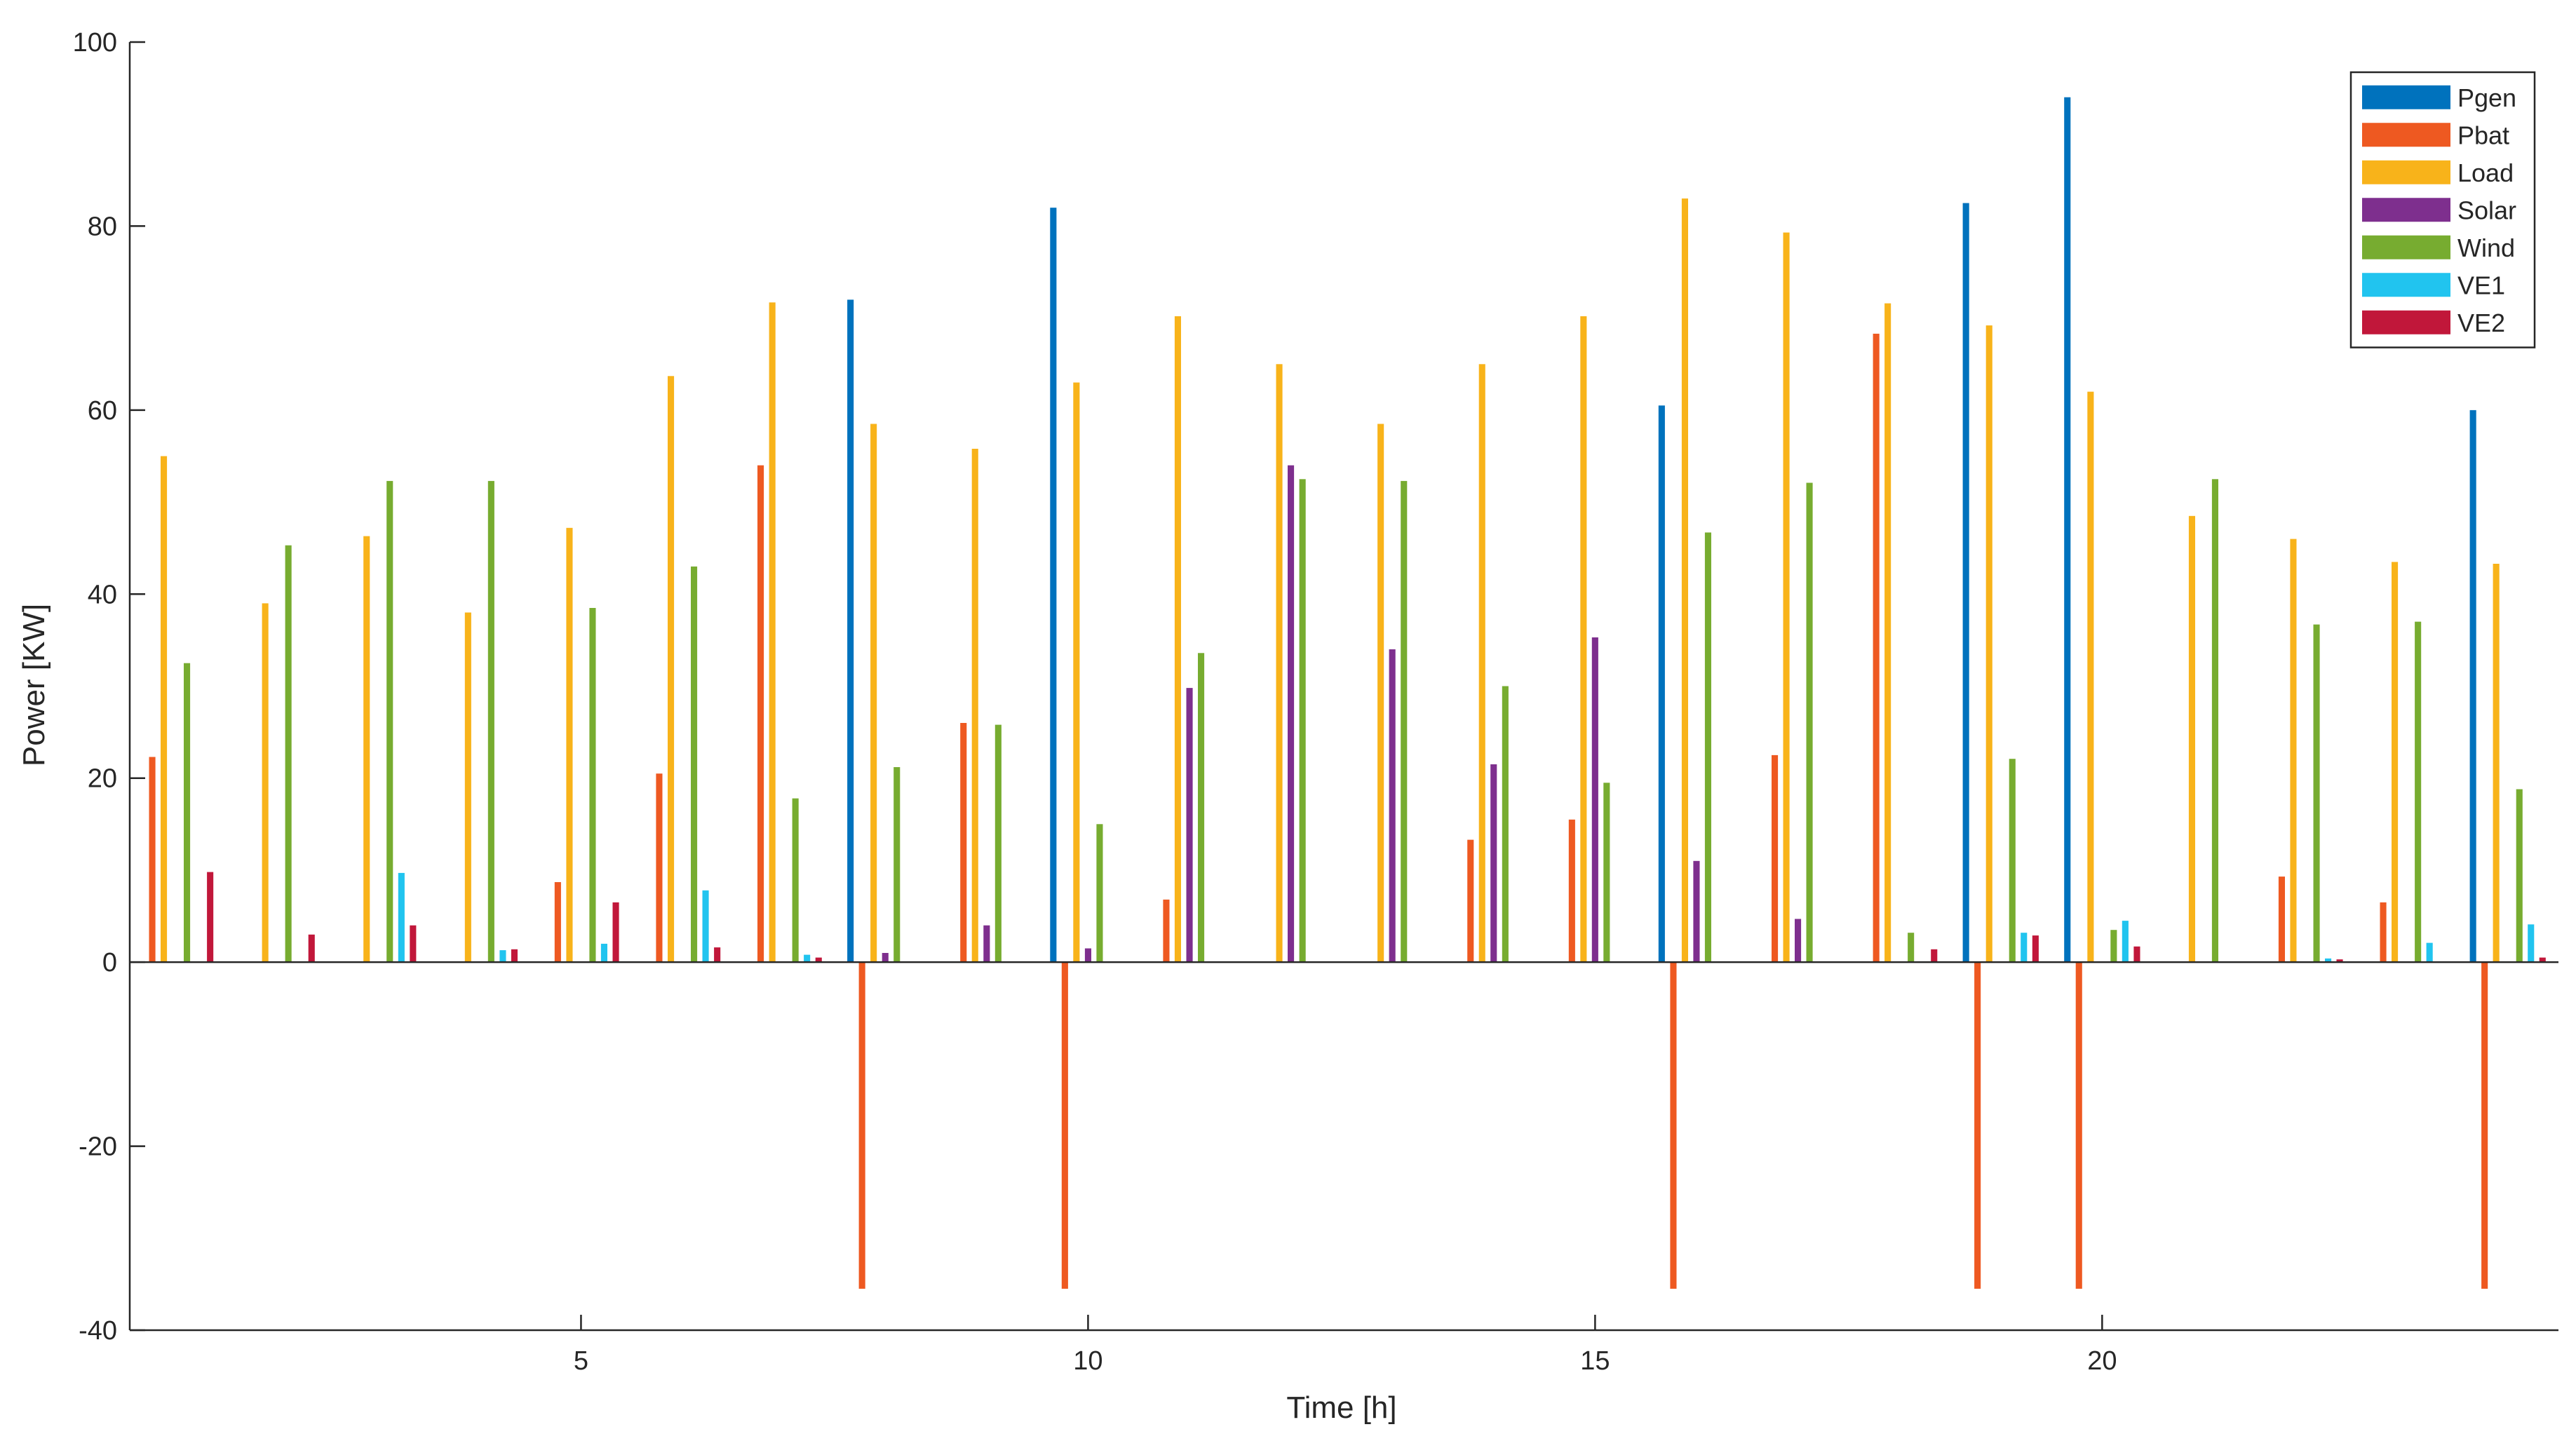  What do you see at coordinates (1595, 1361) in the screenshot?
I see `x-tick-label: 15` at bounding box center [1595, 1361].